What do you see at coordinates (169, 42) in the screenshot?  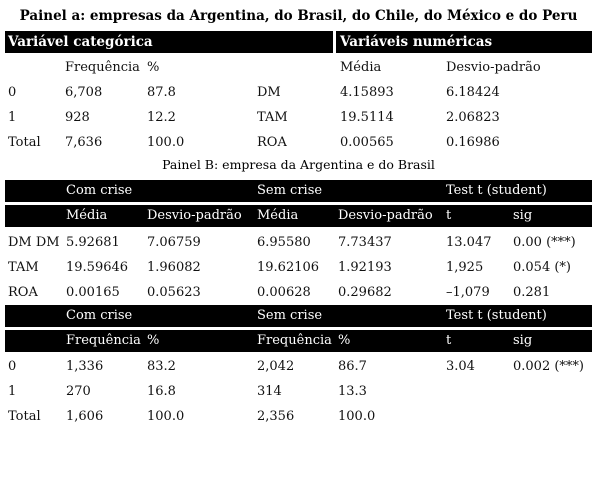 I see `panel-a-left-header-bar` at bounding box center [169, 42].